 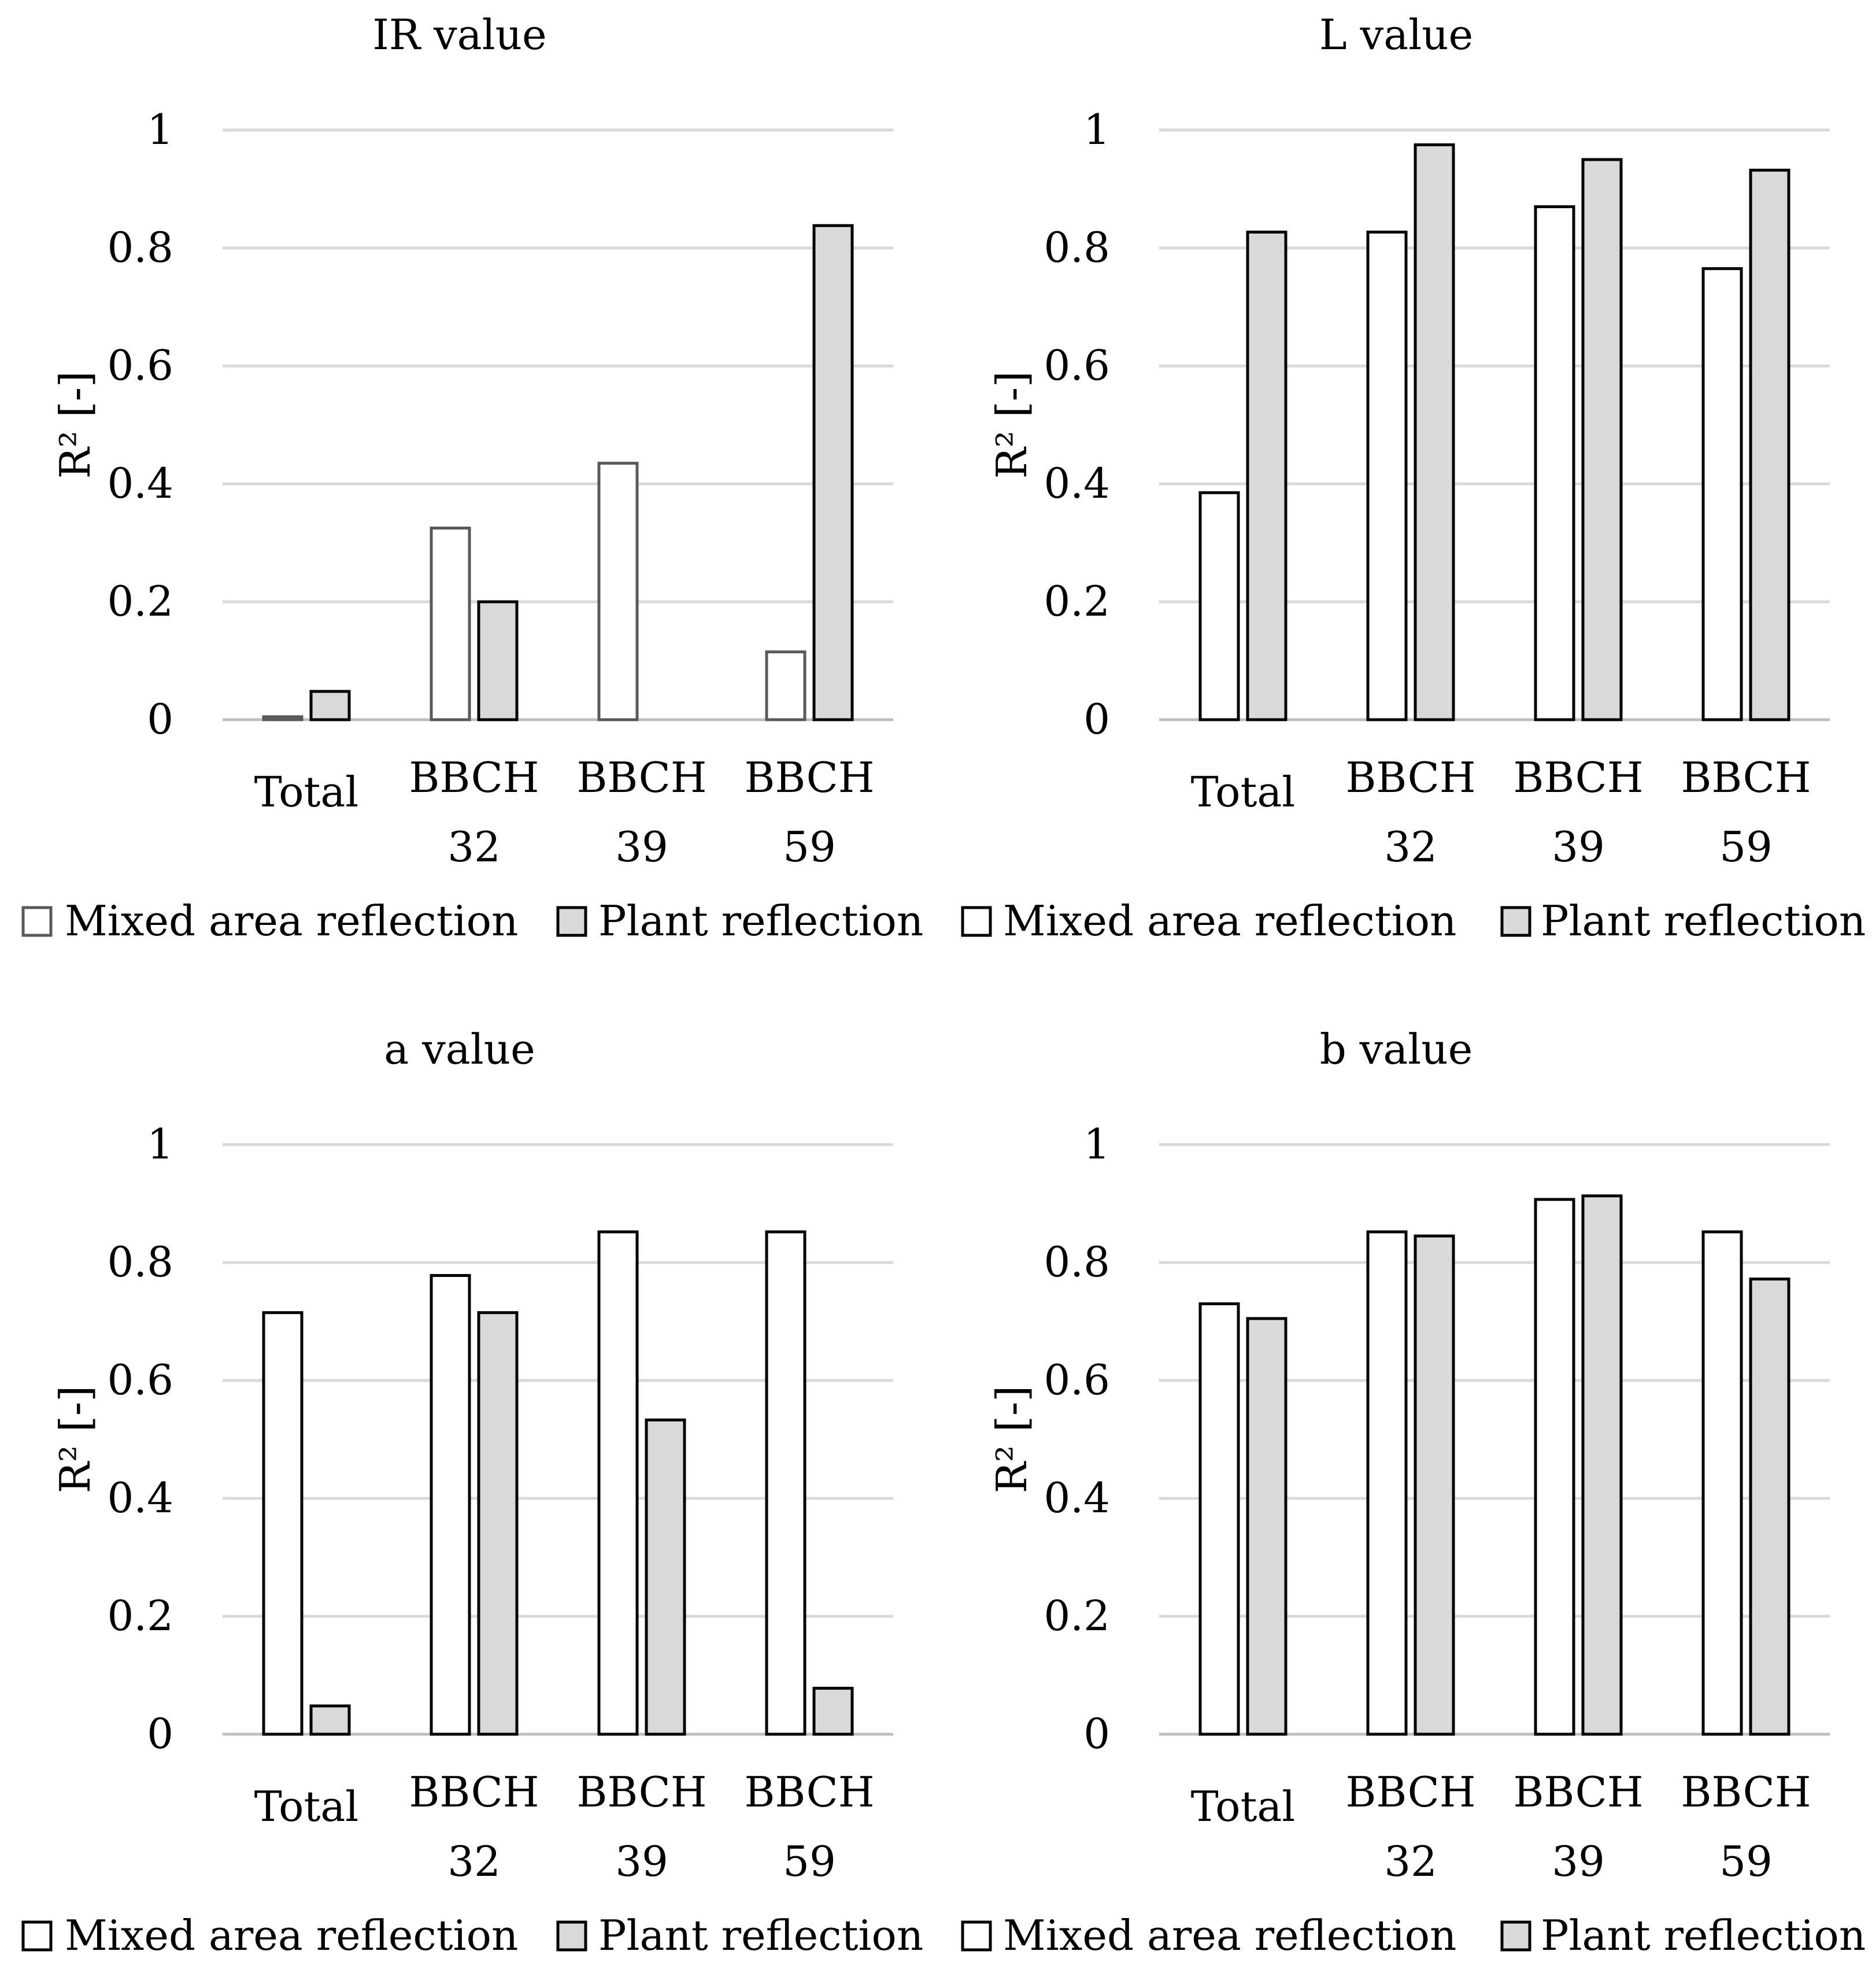 What do you see at coordinates (1396, 1049) in the screenshot?
I see `chart-title: b value` at bounding box center [1396, 1049].